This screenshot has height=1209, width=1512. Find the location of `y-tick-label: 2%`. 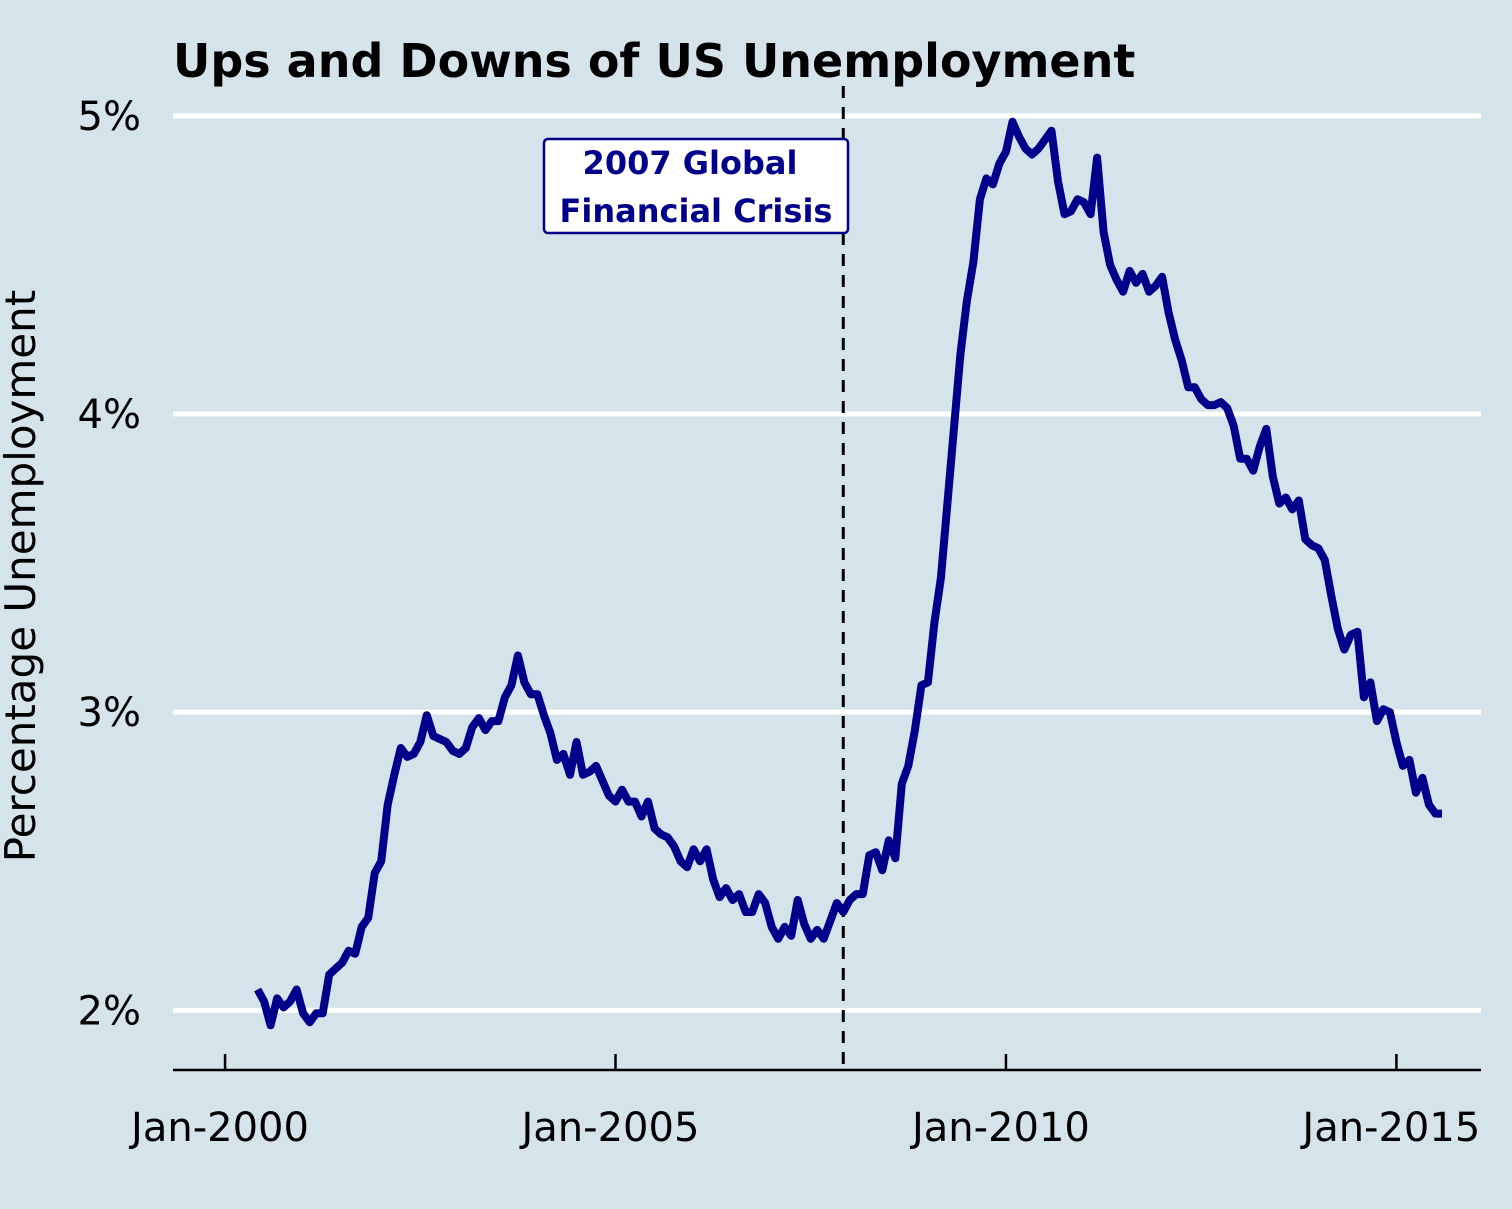

y-tick-label: 2% is located at coordinates (109, 1011).